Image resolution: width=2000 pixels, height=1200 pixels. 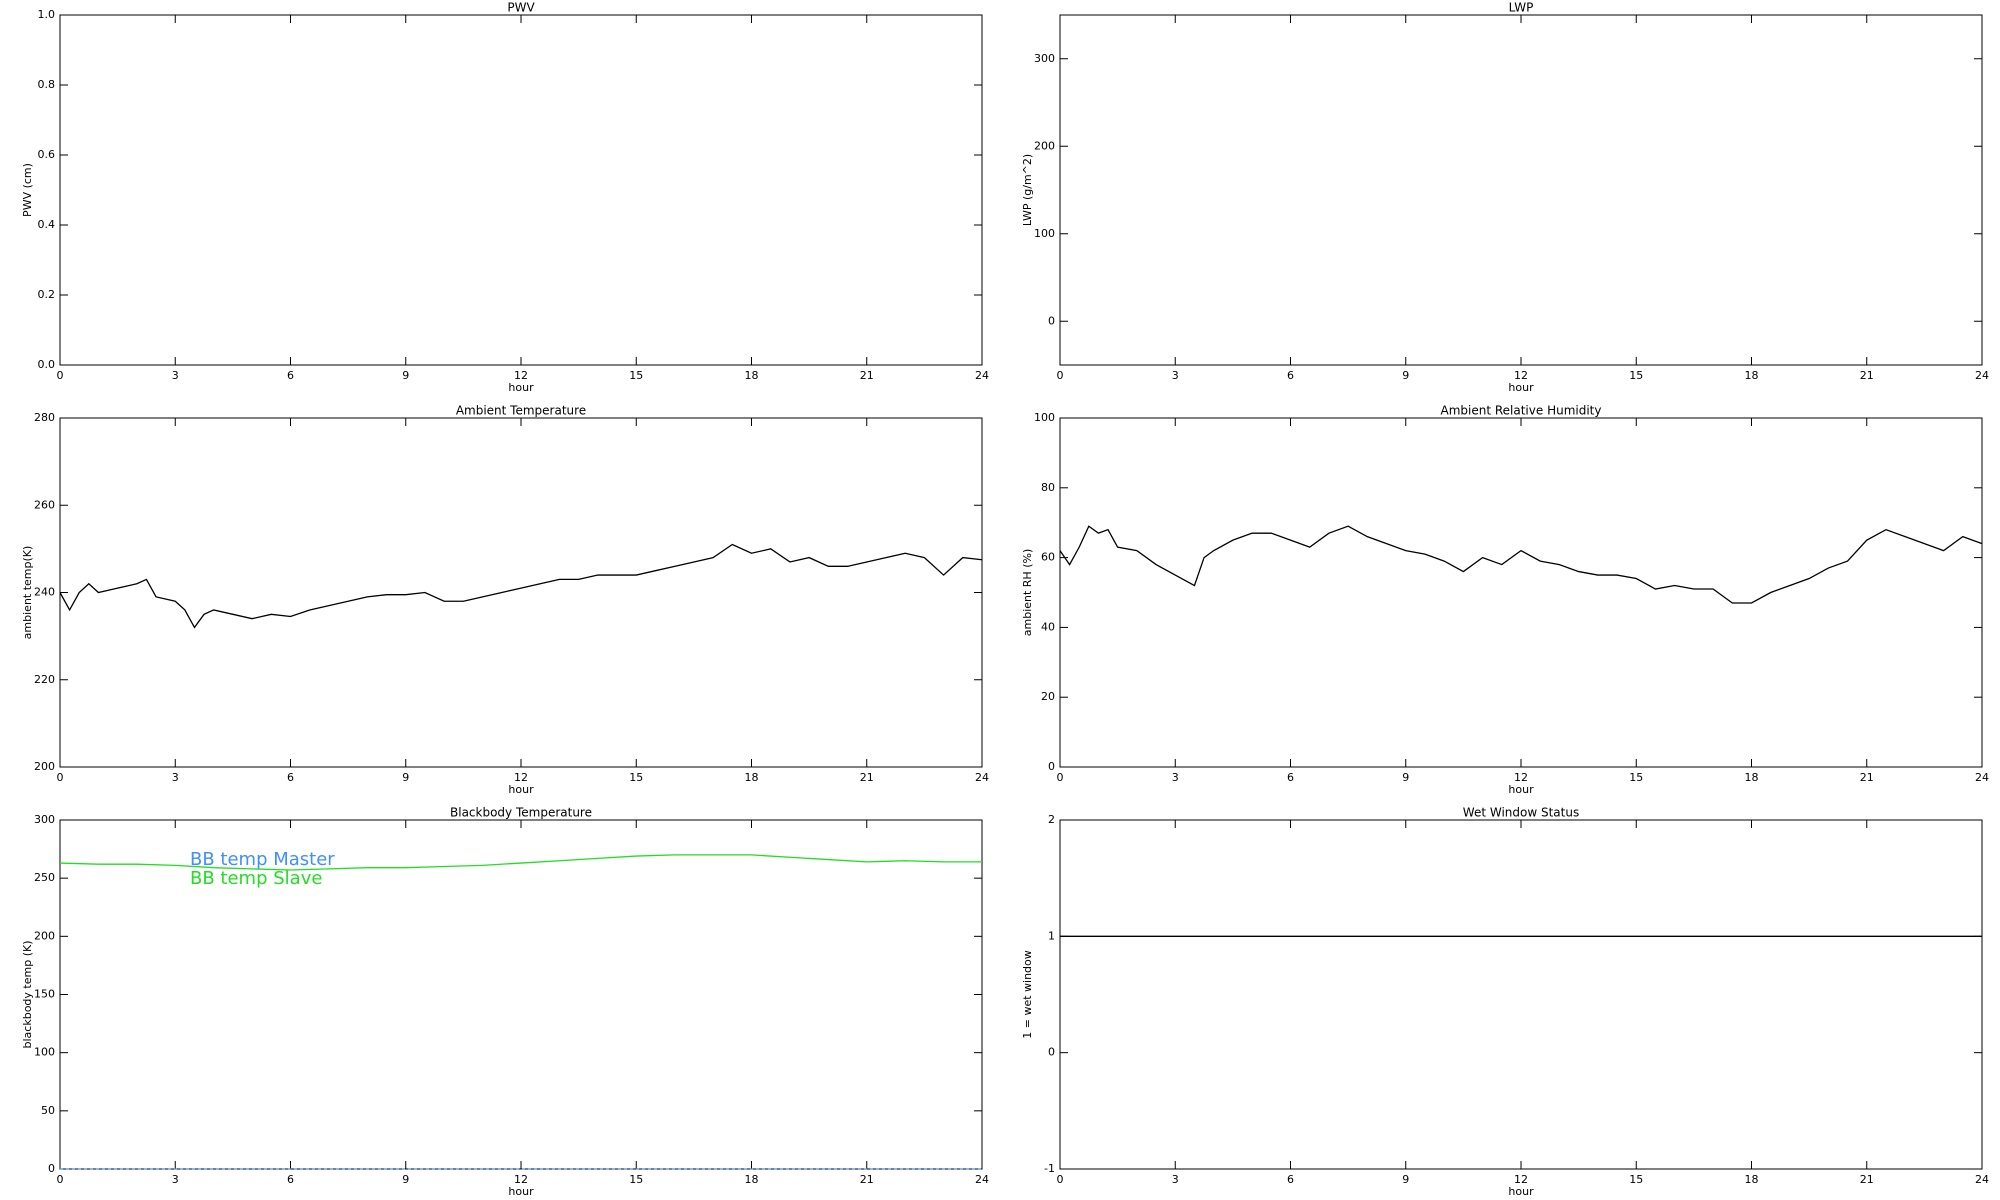 I want to click on legend-entry: BB temp Slave, so click(x=256, y=878).